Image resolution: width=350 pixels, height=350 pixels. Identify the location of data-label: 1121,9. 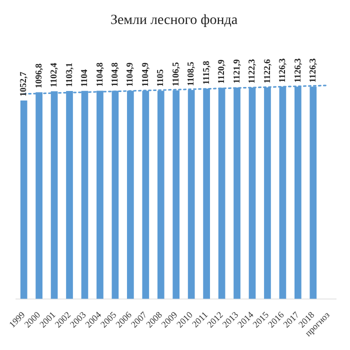
(236, 71).